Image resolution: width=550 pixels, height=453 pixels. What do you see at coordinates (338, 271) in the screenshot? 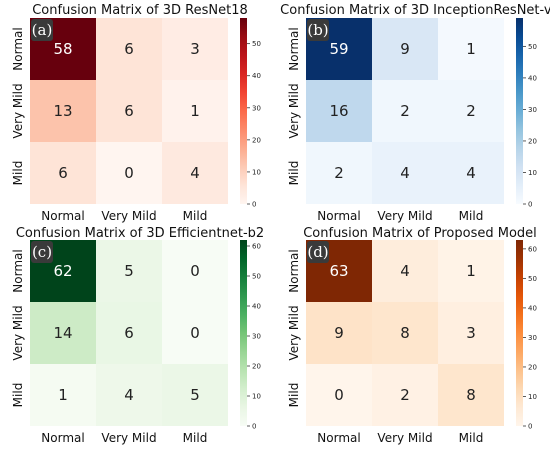
I see `cell-value-label: 63` at bounding box center [338, 271].